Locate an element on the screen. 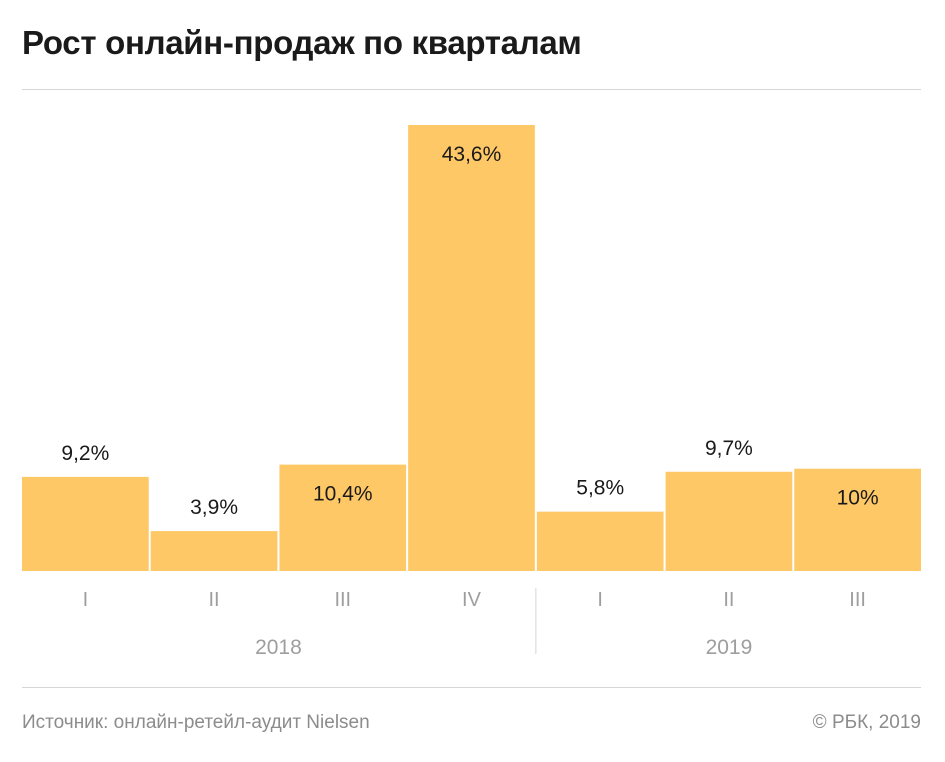 The image size is (945, 762). category-label-1: I is located at coordinates (86, 600).